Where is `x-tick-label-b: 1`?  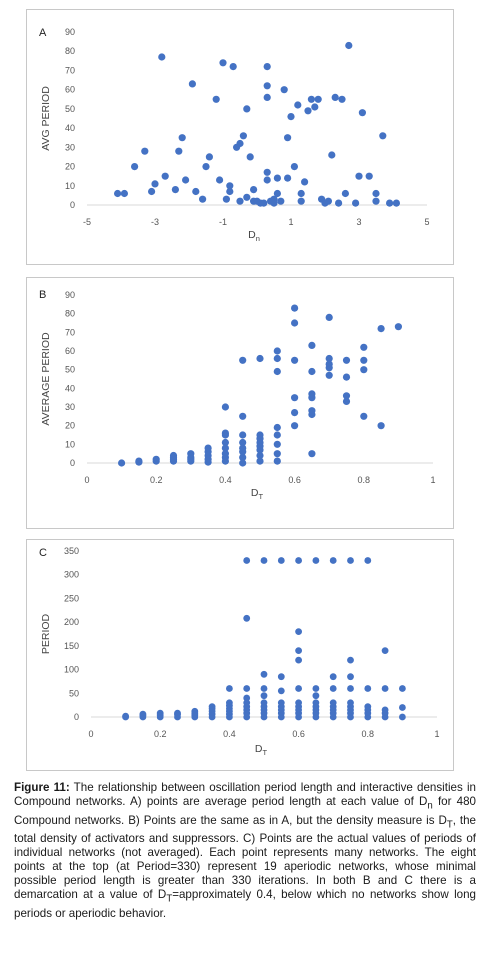
x-tick-label-b: 1 is located at coordinates (432, 480).